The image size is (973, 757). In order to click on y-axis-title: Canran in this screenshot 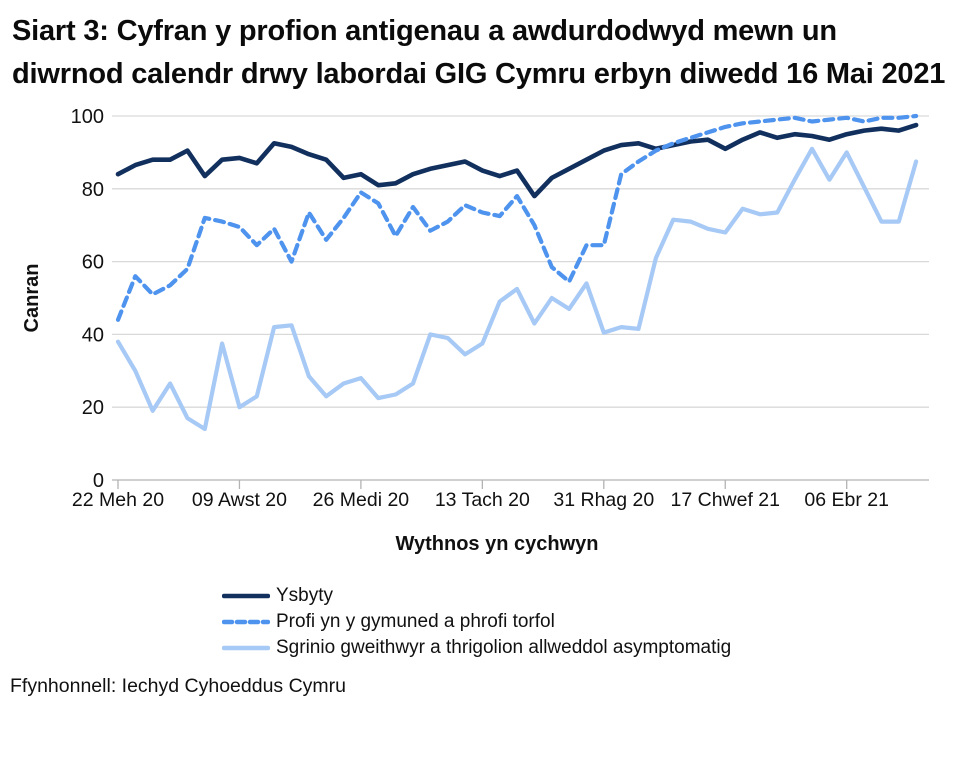, I will do `click(32, 298)`.